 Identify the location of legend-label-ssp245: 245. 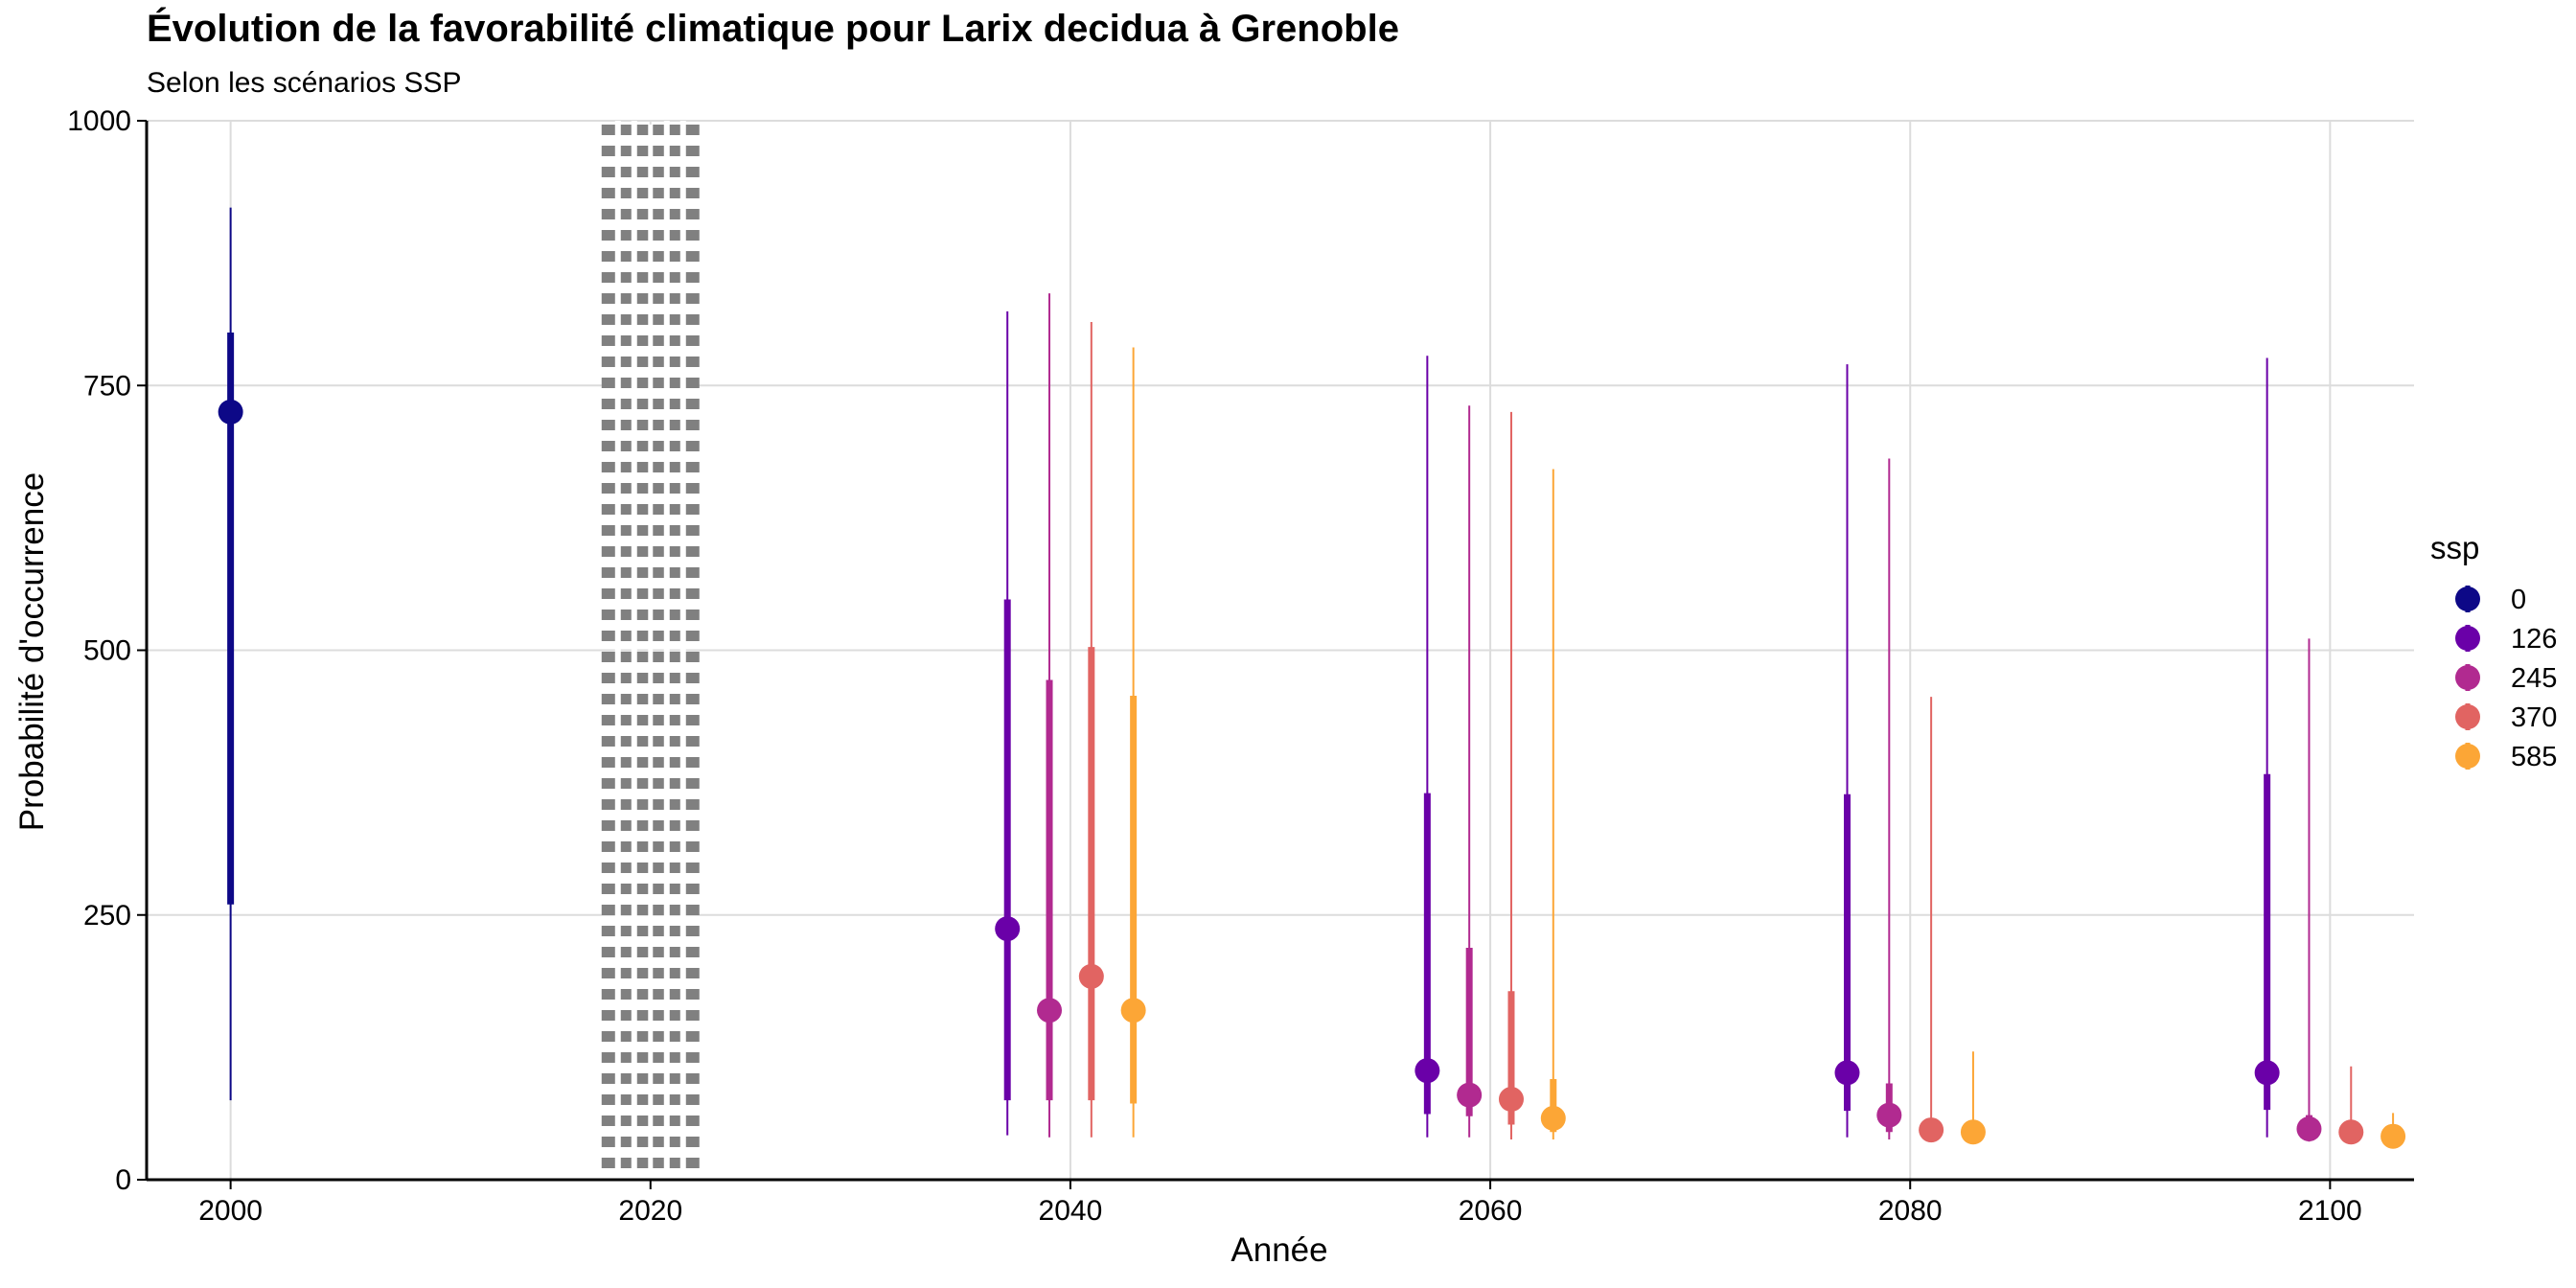
(2534, 678).